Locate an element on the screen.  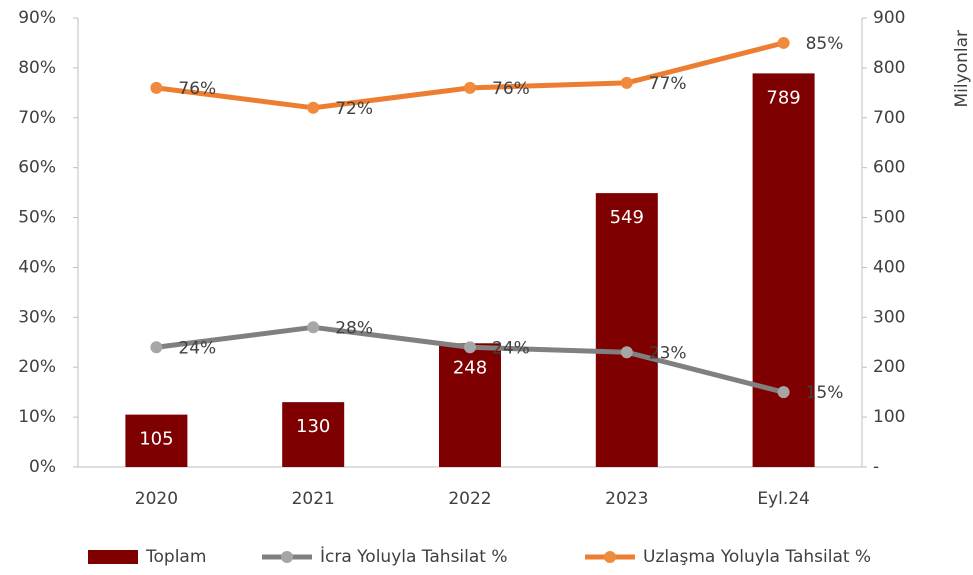
line-label: 72% is located at coordinates (354, 109).